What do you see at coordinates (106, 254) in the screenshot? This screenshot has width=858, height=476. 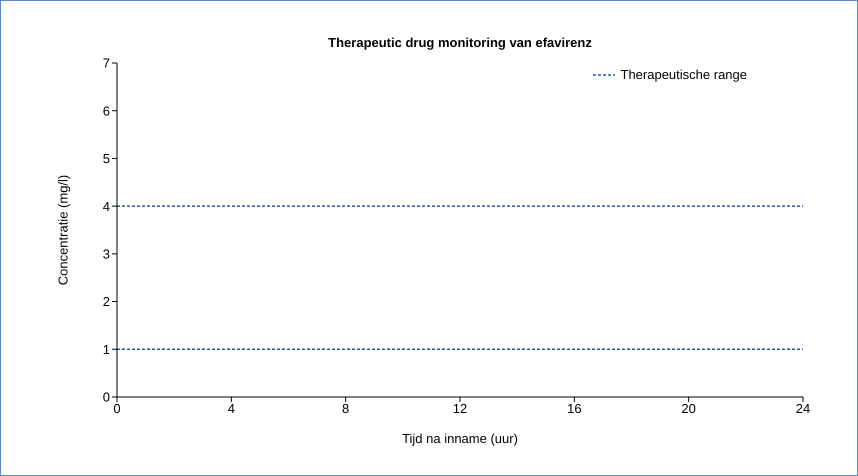 I see `y-tick-label: 3` at bounding box center [106, 254].